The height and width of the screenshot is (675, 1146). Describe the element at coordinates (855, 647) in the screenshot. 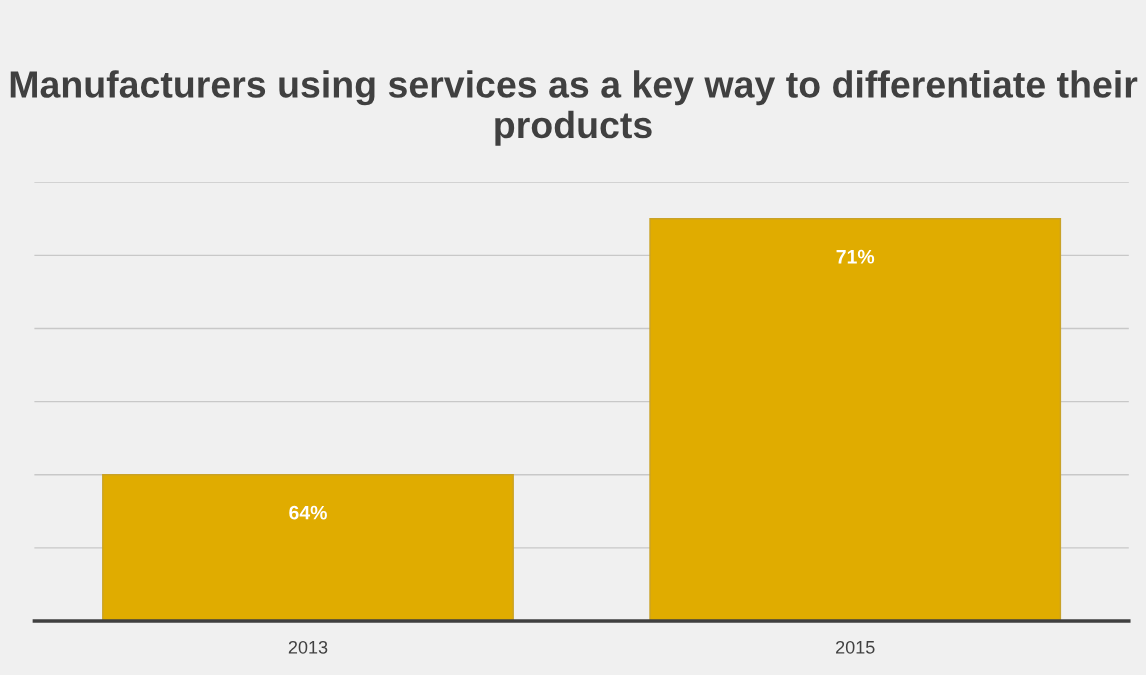

I see `x-tick-label: 2015` at that location.